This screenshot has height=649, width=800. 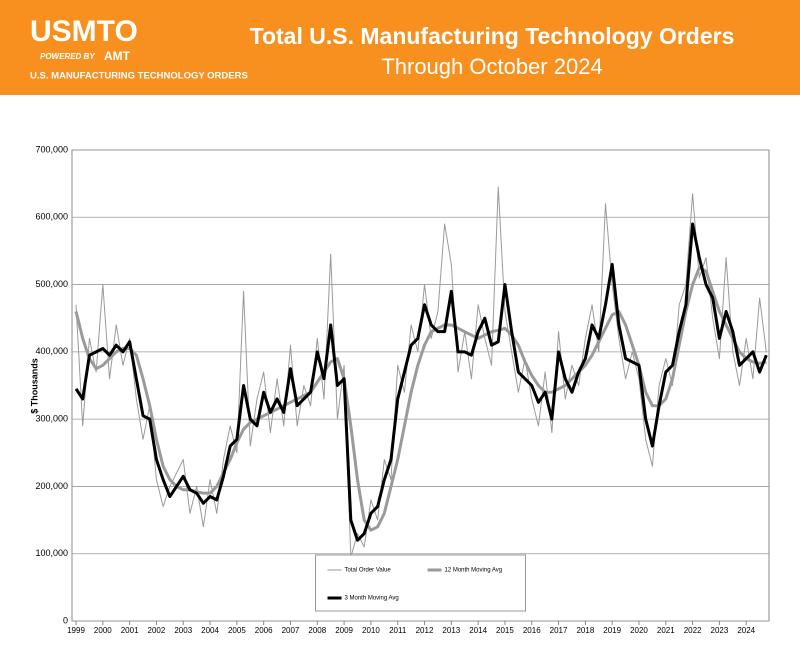 I want to click on x-tick-label: 2003, so click(x=183, y=630).